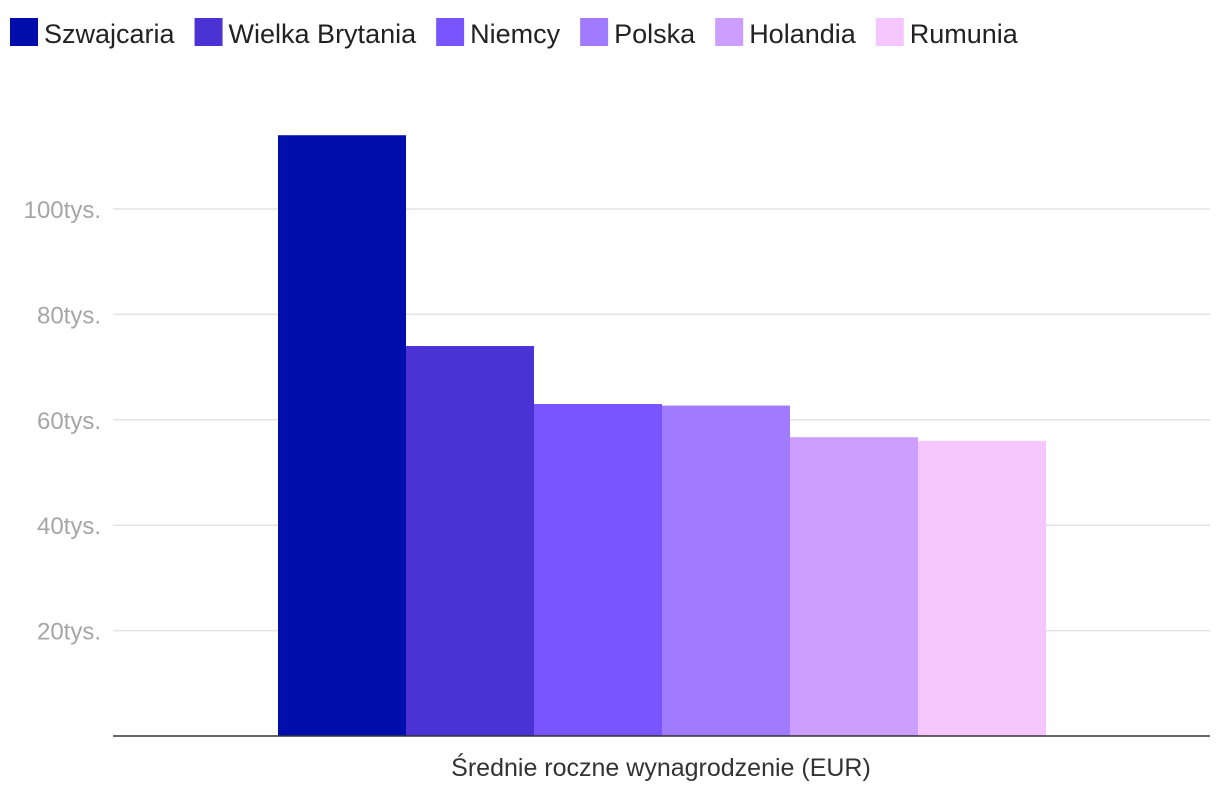 The height and width of the screenshot is (798, 1220). Describe the element at coordinates (964, 34) in the screenshot. I see `legend-label: Rumunia` at that location.